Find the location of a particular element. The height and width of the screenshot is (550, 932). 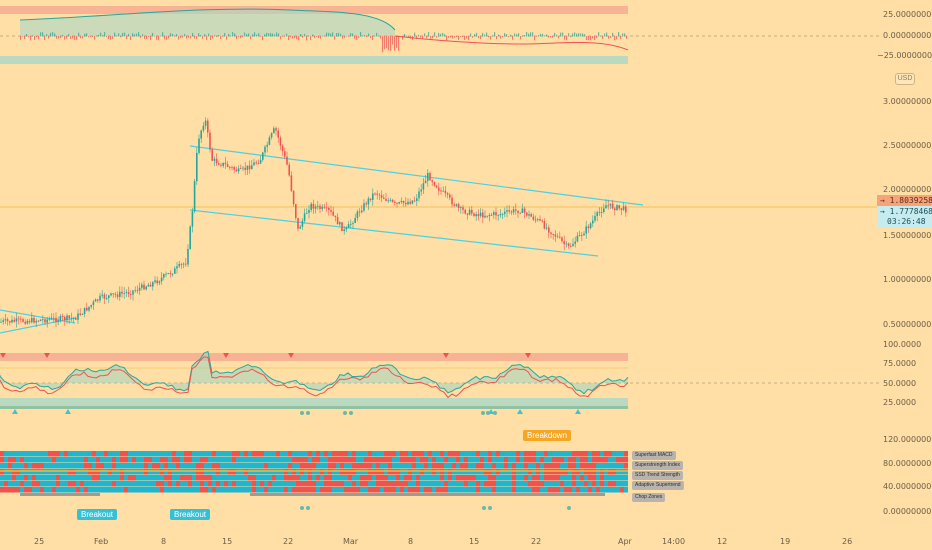

mid-line-teal is located at coordinates (314, 372).